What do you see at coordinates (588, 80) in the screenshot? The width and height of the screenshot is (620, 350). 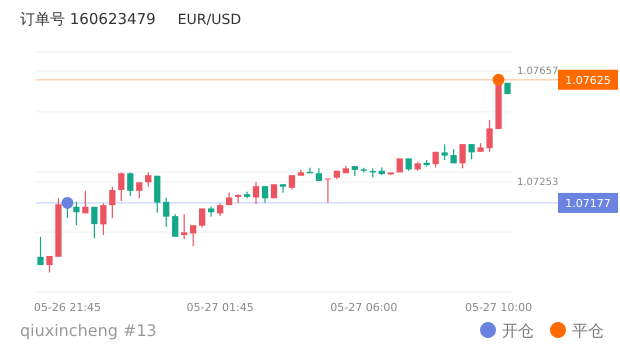 I see `ref-line-label: 1.07625` at bounding box center [588, 80].